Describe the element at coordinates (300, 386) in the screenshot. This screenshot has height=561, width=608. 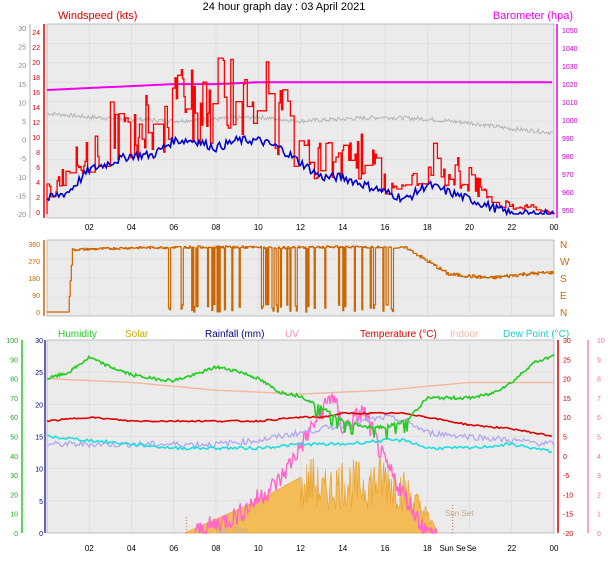
I see `indoor-line` at that location.